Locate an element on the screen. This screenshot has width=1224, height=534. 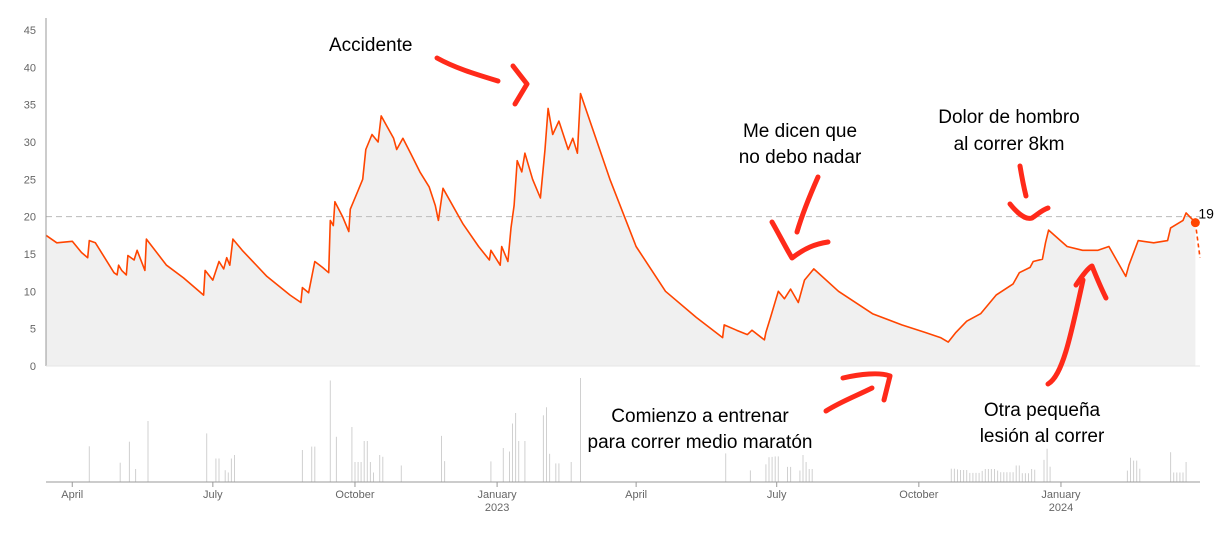
annotation-injury-line-1: Otra pequeña is located at coordinates (1042, 410).